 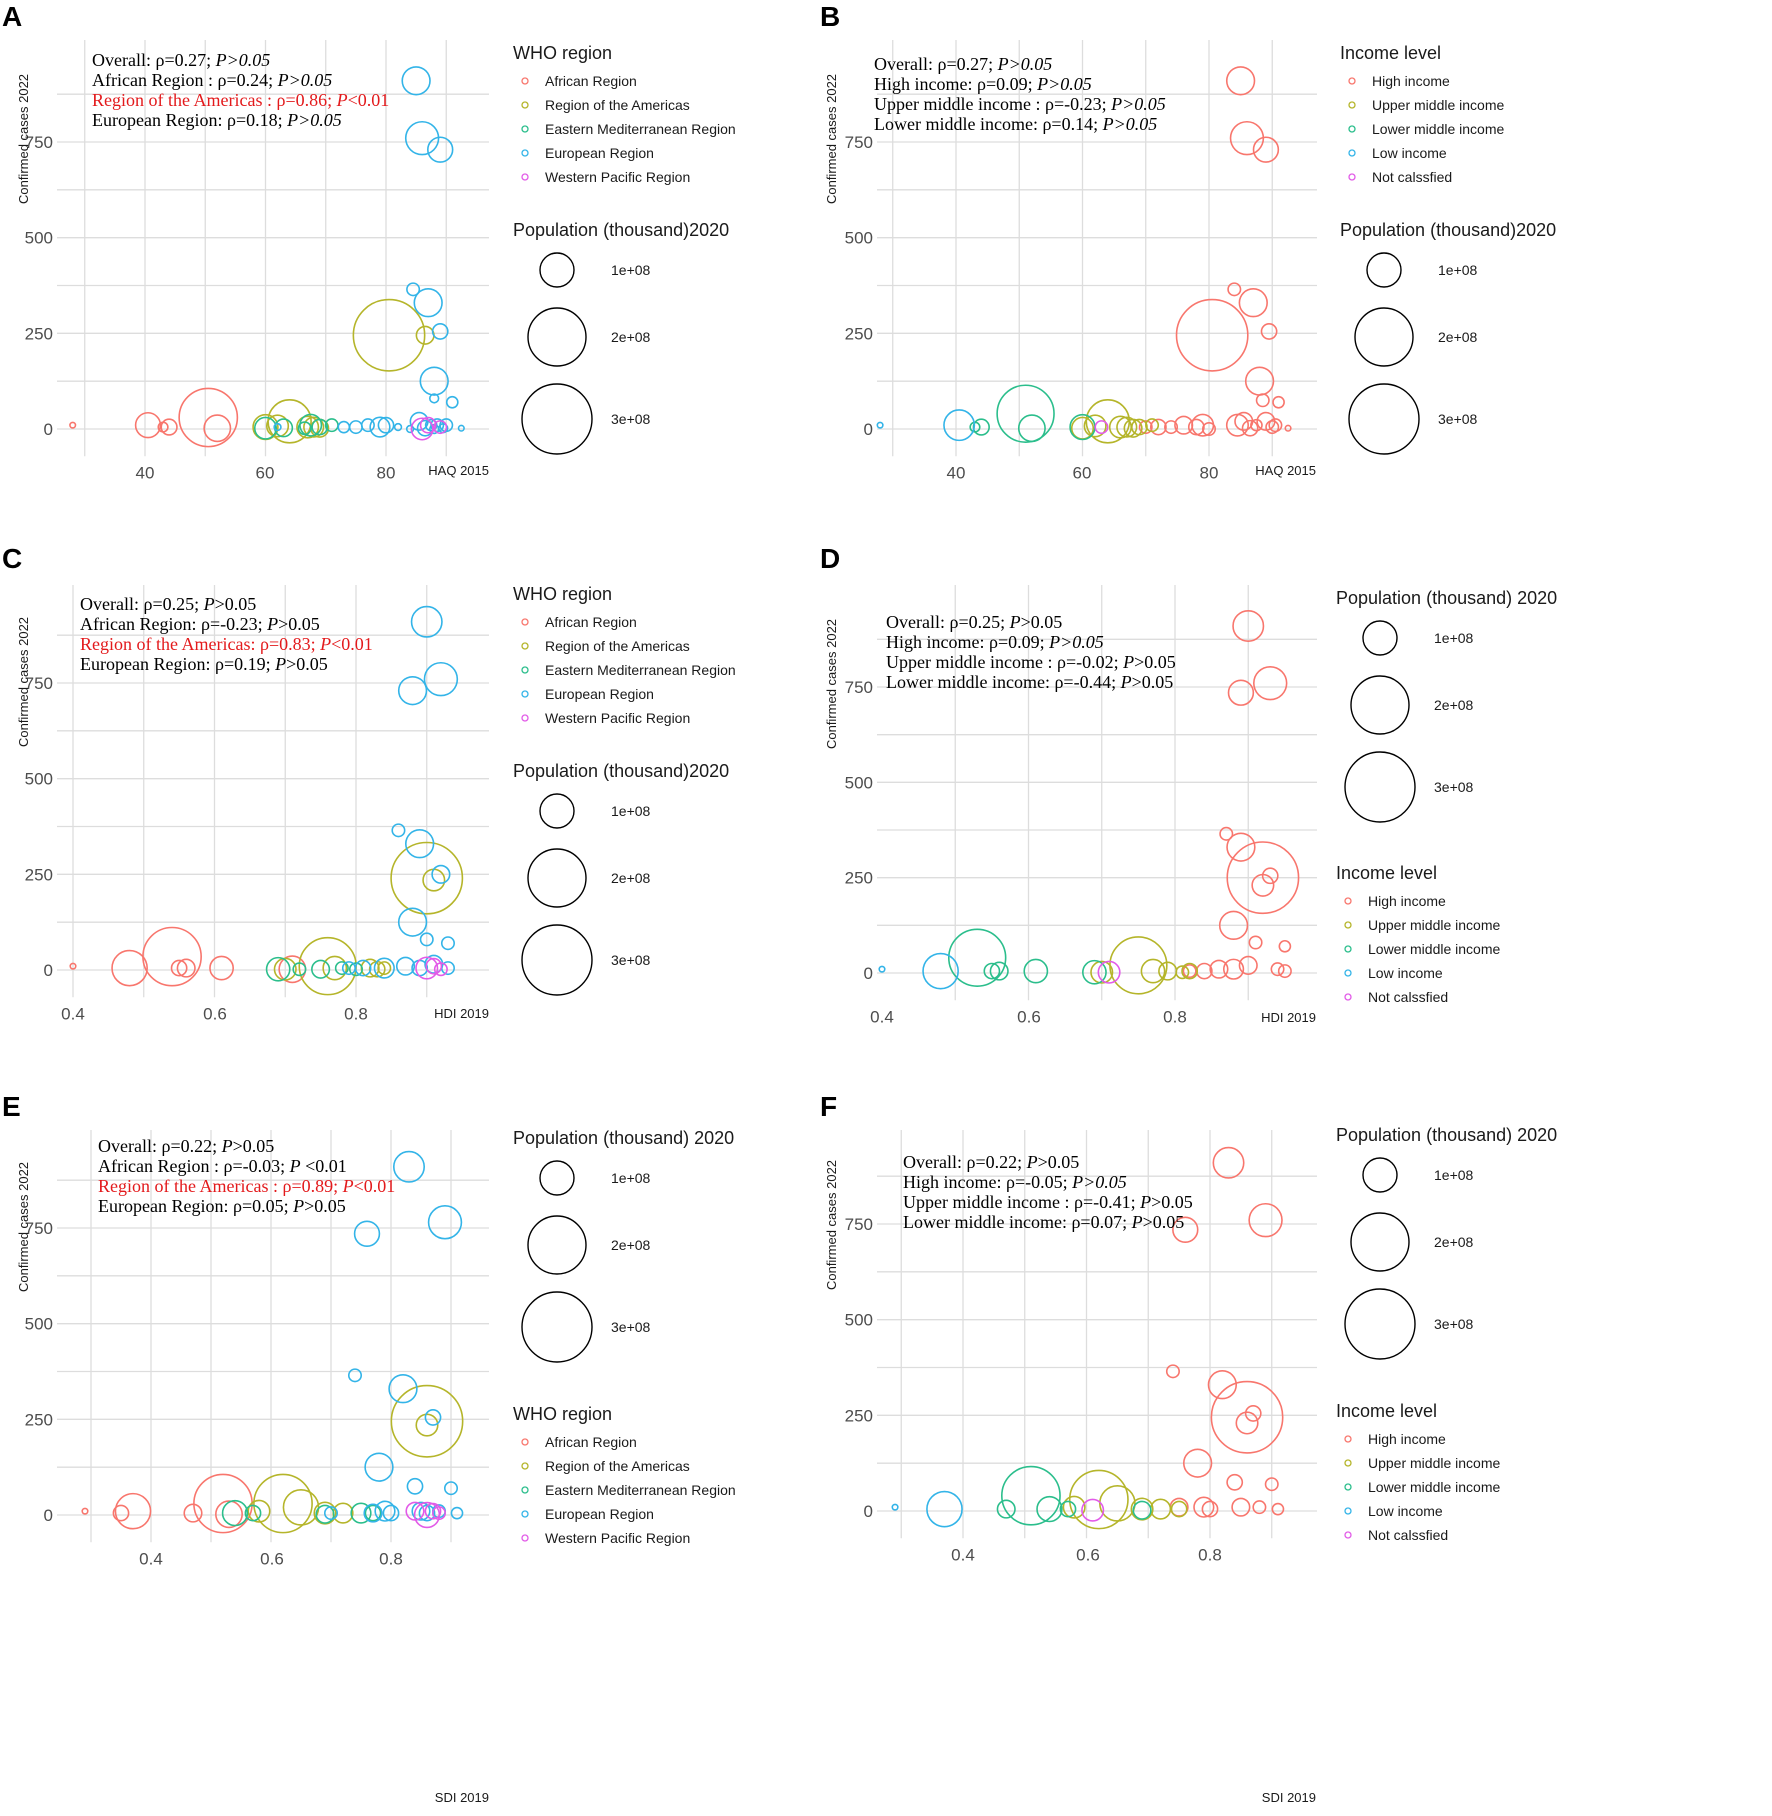 What do you see at coordinates (617, 718) in the screenshot?
I see `legend-item-label: Western Pacific Region` at bounding box center [617, 718].